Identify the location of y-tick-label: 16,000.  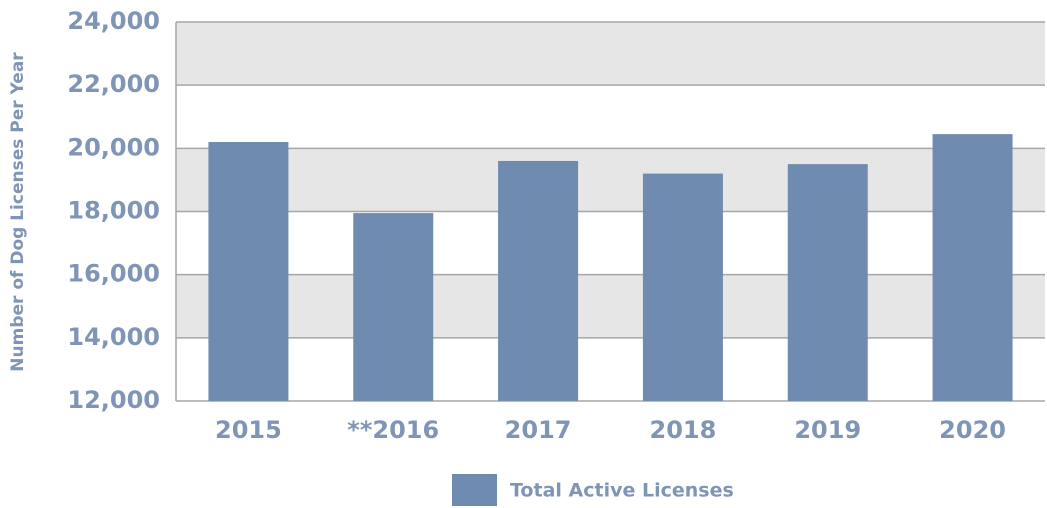
(113, 274).